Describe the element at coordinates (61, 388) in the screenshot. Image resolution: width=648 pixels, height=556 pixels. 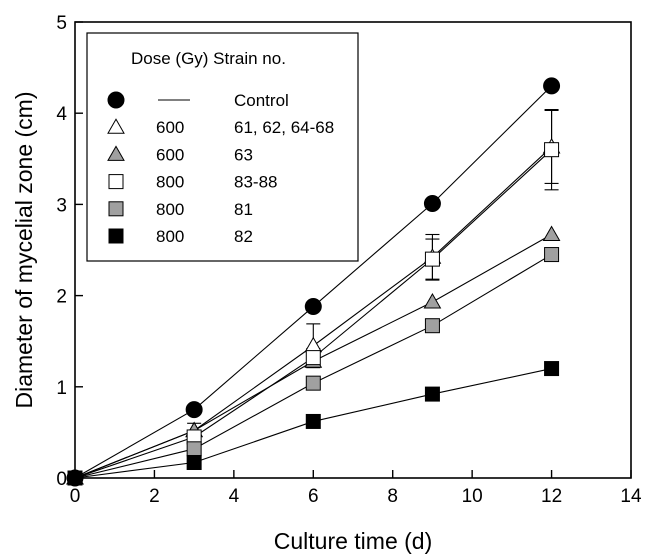
I see `y-tick-label: 1` at that location.